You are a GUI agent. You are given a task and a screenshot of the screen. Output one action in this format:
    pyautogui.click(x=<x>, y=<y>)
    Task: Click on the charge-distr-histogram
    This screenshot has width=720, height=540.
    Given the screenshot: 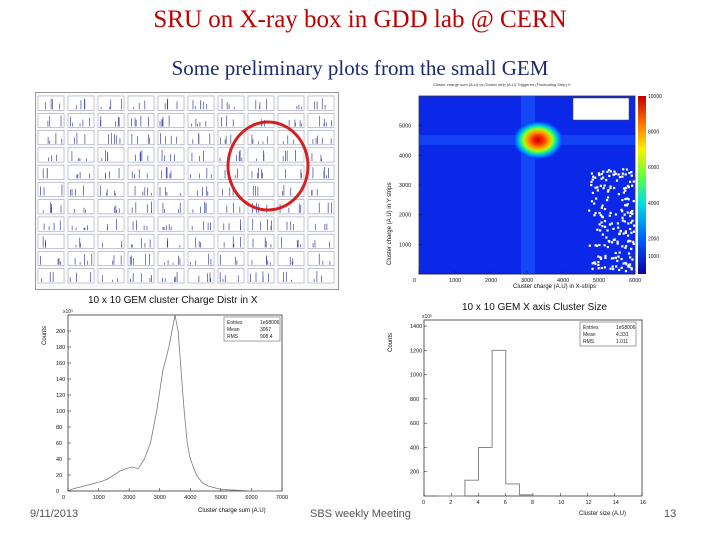 What is the action you would take?
    pyautogui.click(x=174, y=403)
    